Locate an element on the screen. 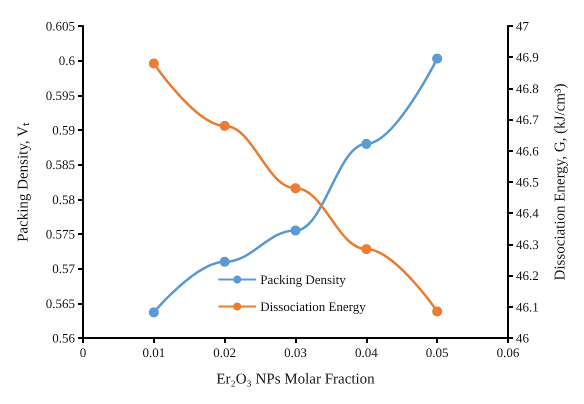 The width and height of the screenshot is (584, 404). y2-tick-label: 46.1 is located at coordinates (527, 306).